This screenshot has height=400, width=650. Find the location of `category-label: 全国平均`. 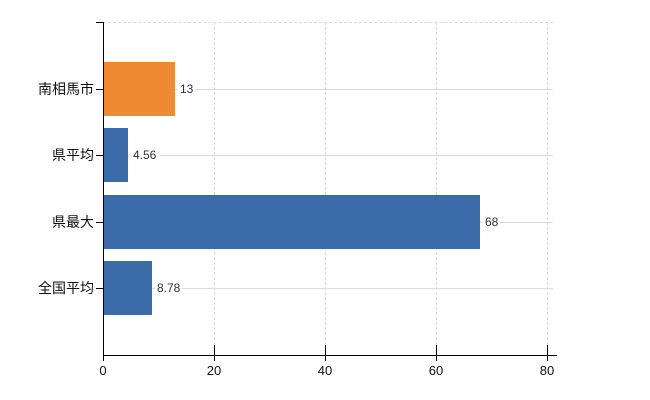

category-label: 全国平均 is located at coordinates (66, 288).